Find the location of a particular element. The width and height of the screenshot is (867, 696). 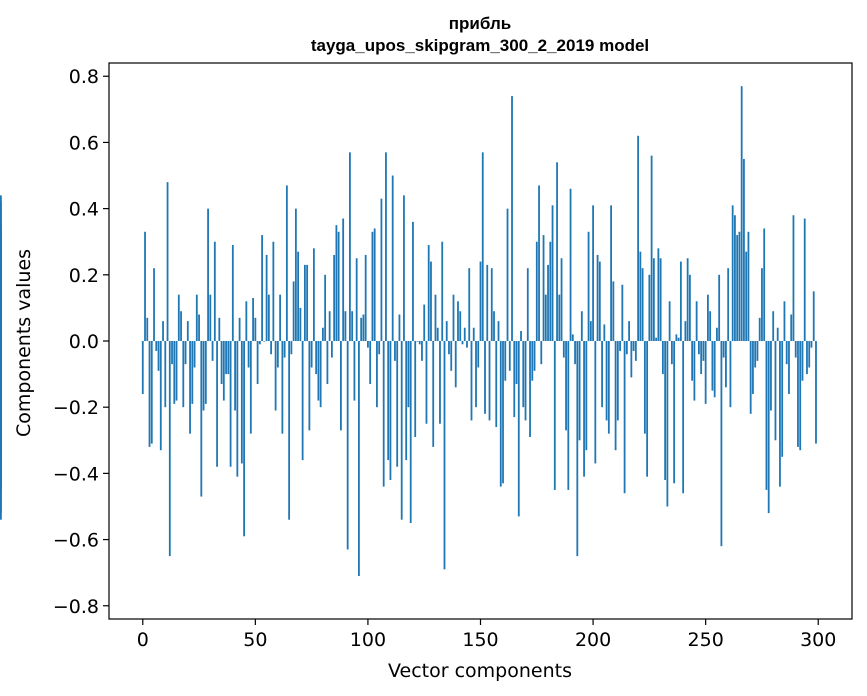

x-tick-label: 250 is located at coordinates (706, 640).